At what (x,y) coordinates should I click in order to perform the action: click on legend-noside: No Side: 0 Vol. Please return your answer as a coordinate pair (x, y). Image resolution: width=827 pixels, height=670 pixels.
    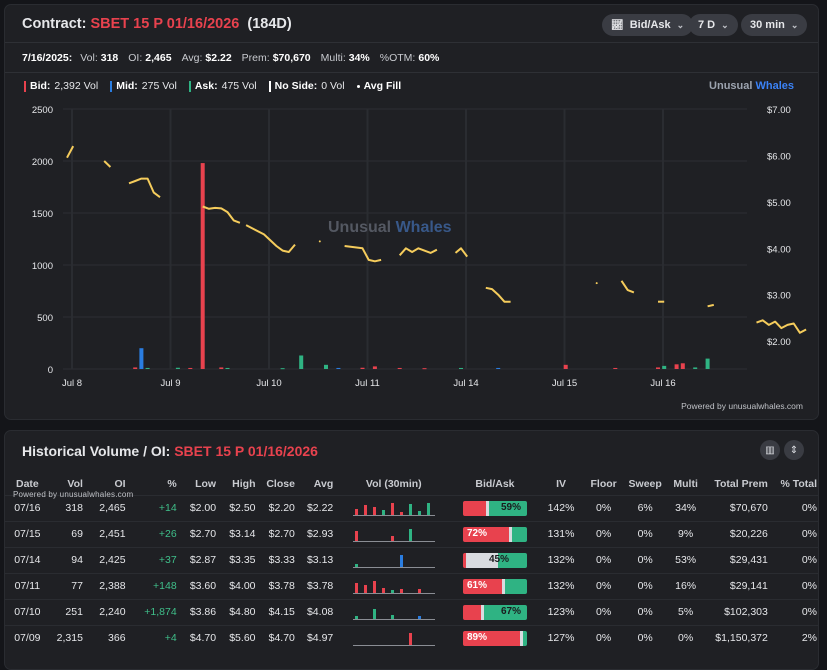
    Looking at the image, I should click on (306, 86).